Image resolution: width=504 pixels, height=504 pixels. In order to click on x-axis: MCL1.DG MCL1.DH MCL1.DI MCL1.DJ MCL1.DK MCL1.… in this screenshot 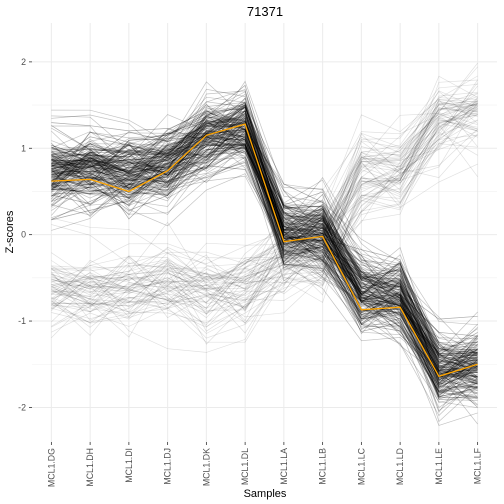, I will do `click(264, 464)`.